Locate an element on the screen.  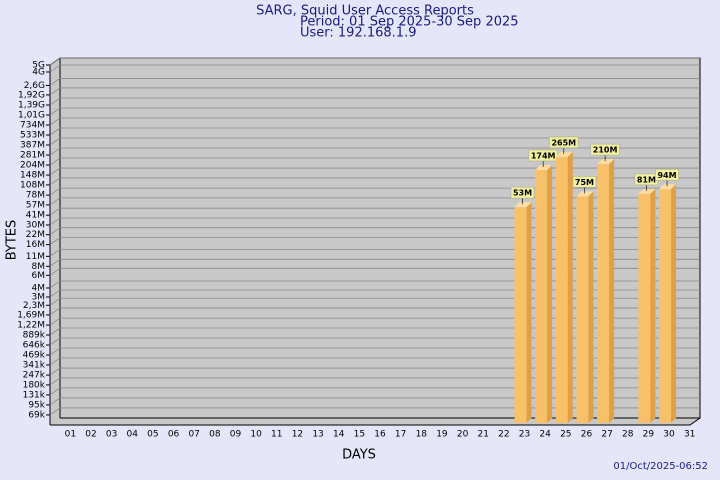
x-tick-label: 25 is located at coordinates (565, 435).